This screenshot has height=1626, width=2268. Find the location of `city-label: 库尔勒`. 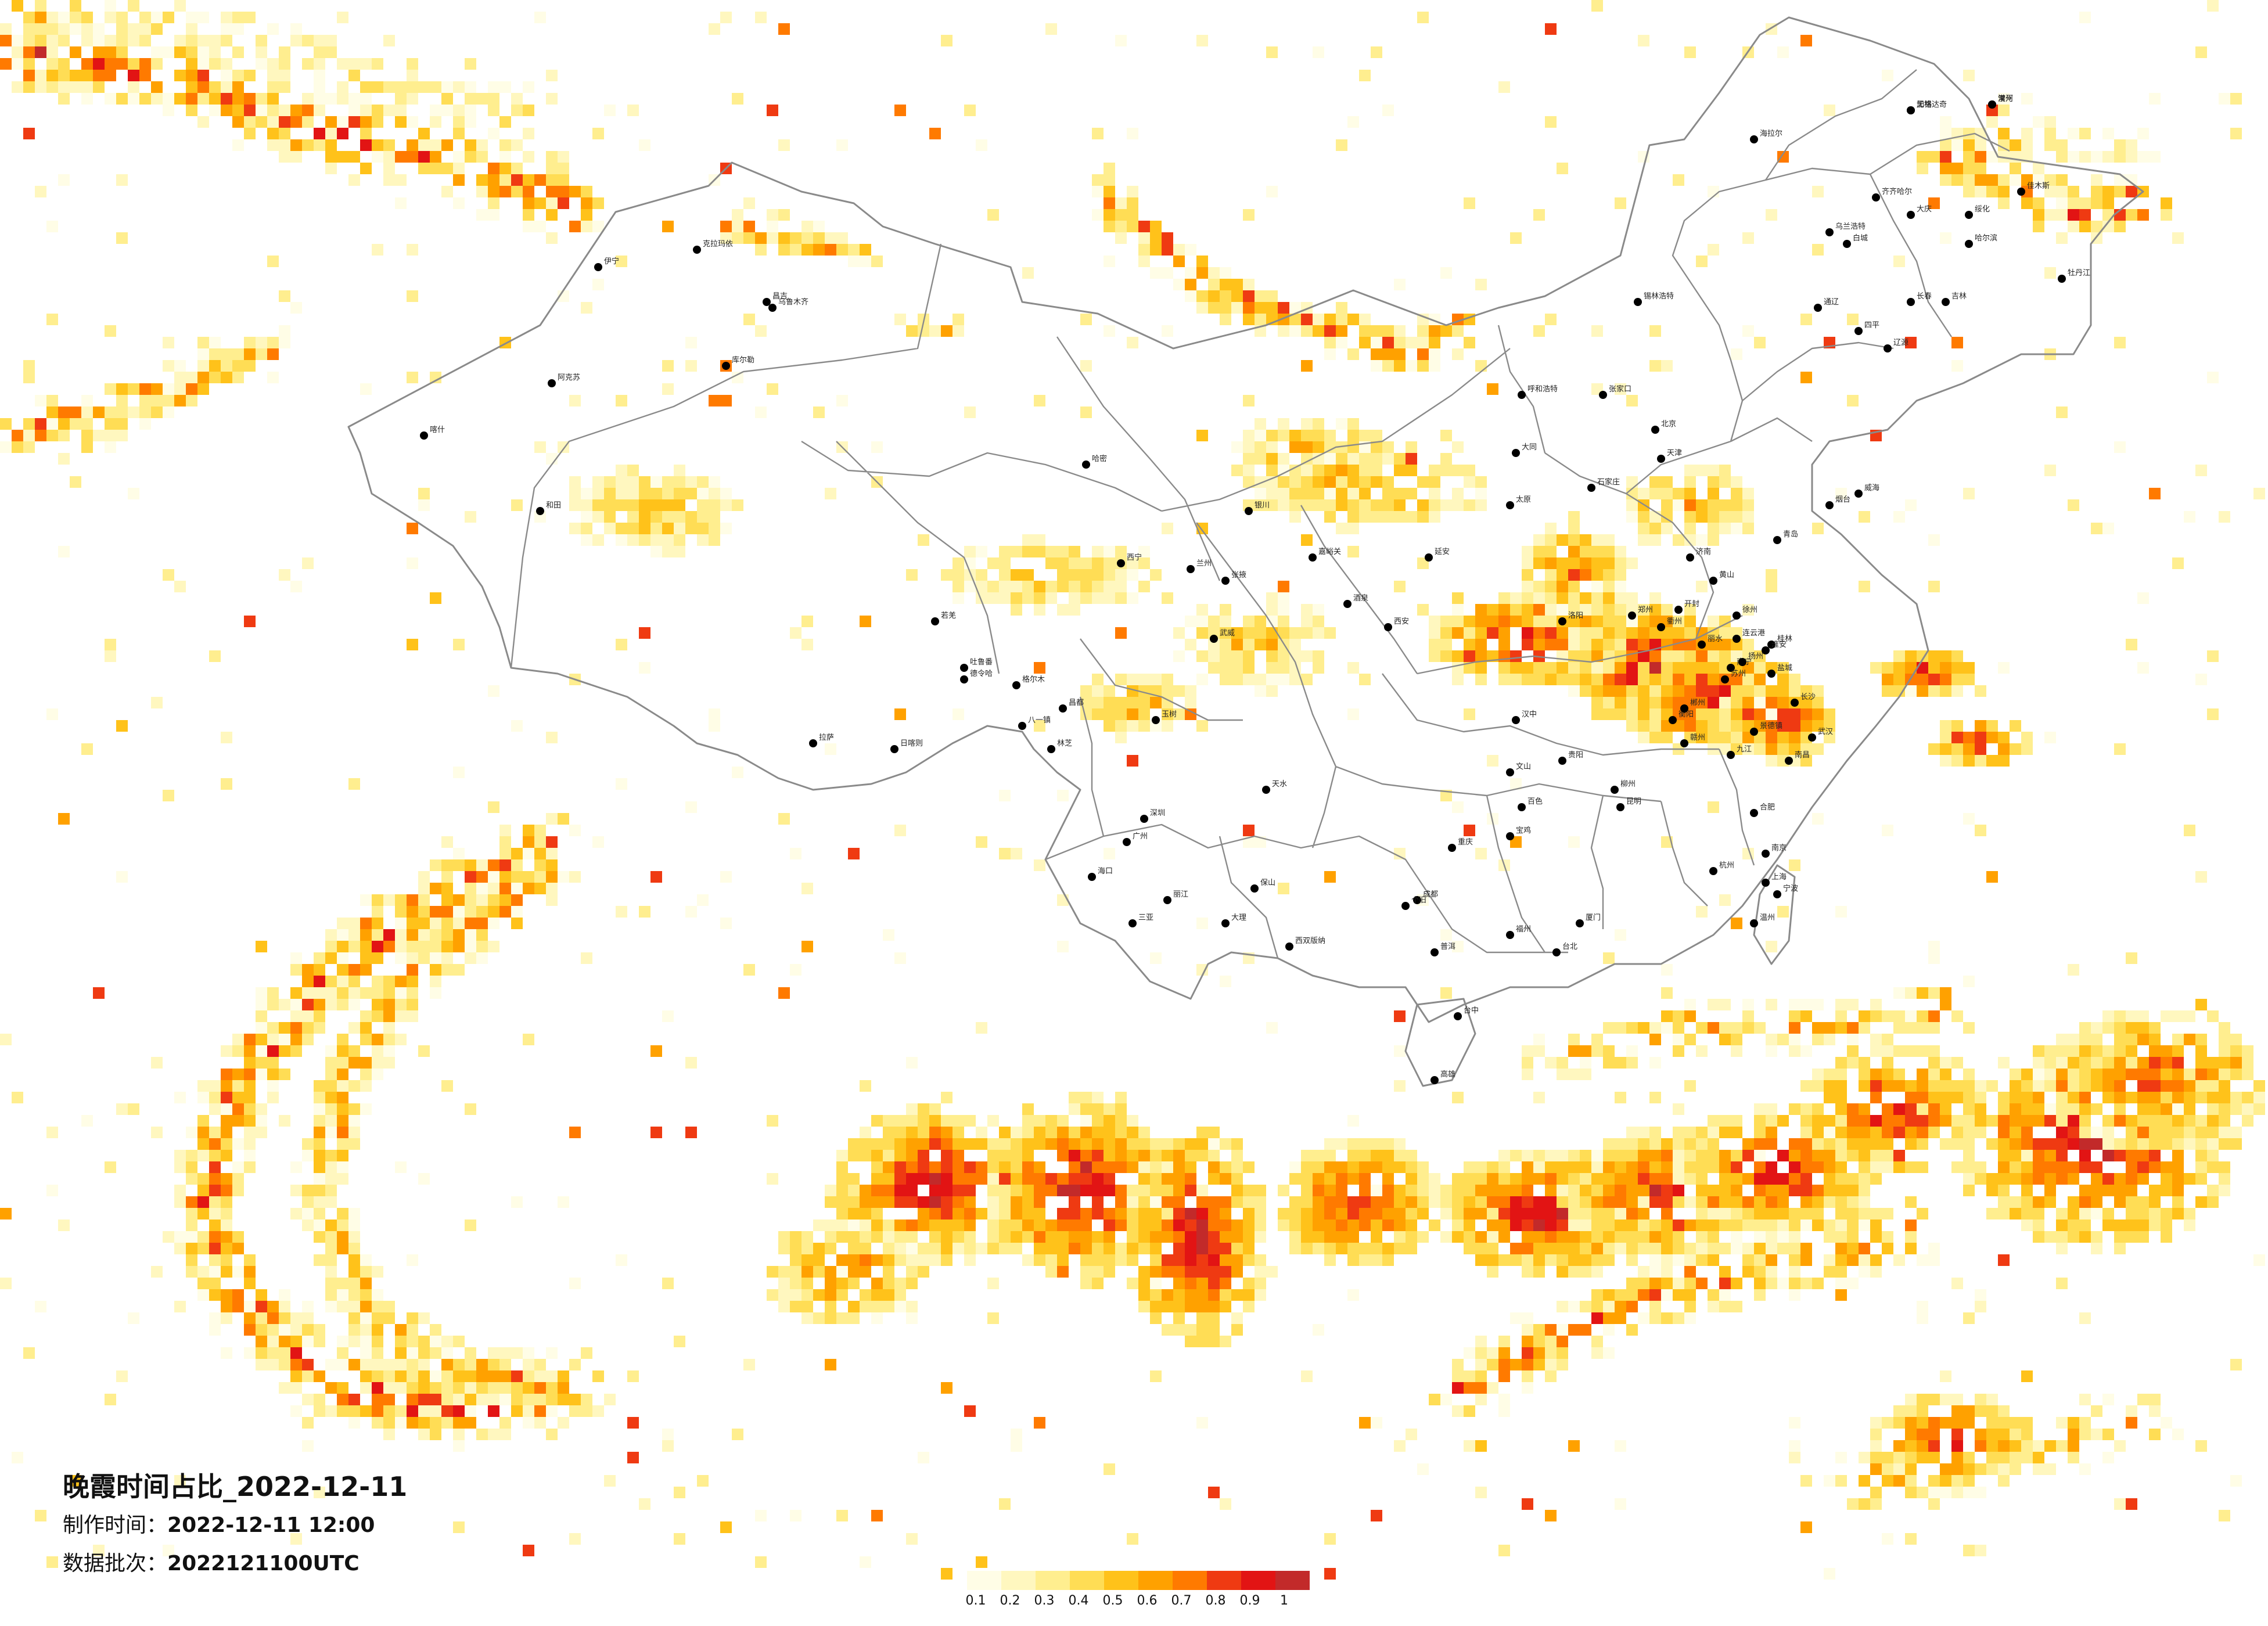

city-label: 库尔勒 is located at coordinates (743, 360).